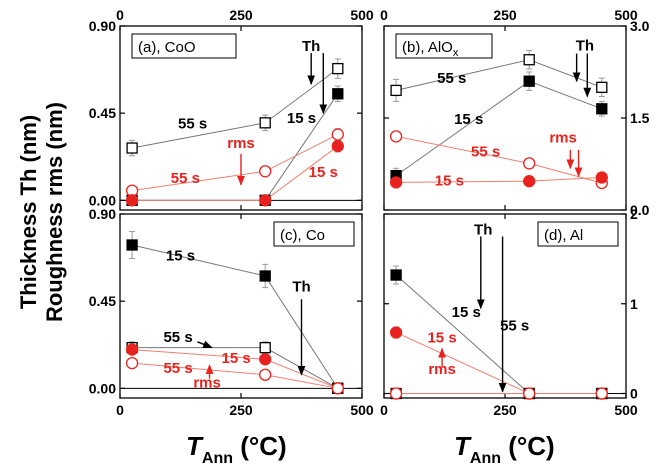 The image size is (670, 466). I want to click on panel-a-series-3-line, so click(235, 173).